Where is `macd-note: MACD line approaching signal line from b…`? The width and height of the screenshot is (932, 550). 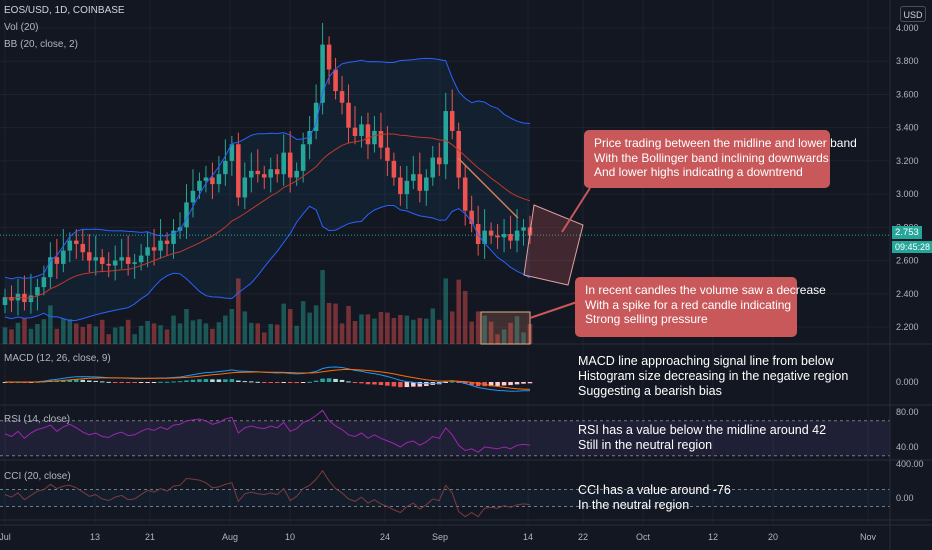 macd-note: MACD line approaching signal line from b… is located at coordinates (713, 376).